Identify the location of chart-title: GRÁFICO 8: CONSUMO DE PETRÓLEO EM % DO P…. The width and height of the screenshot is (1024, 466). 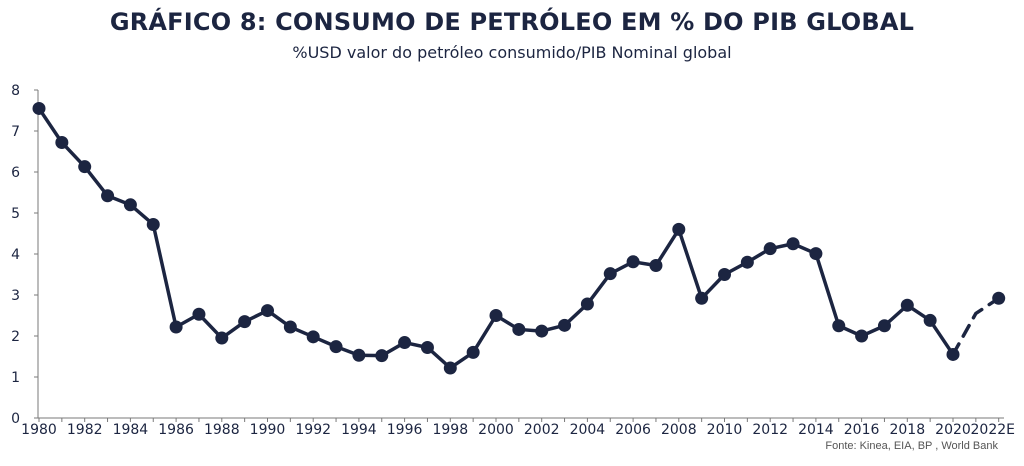
(512, 22).